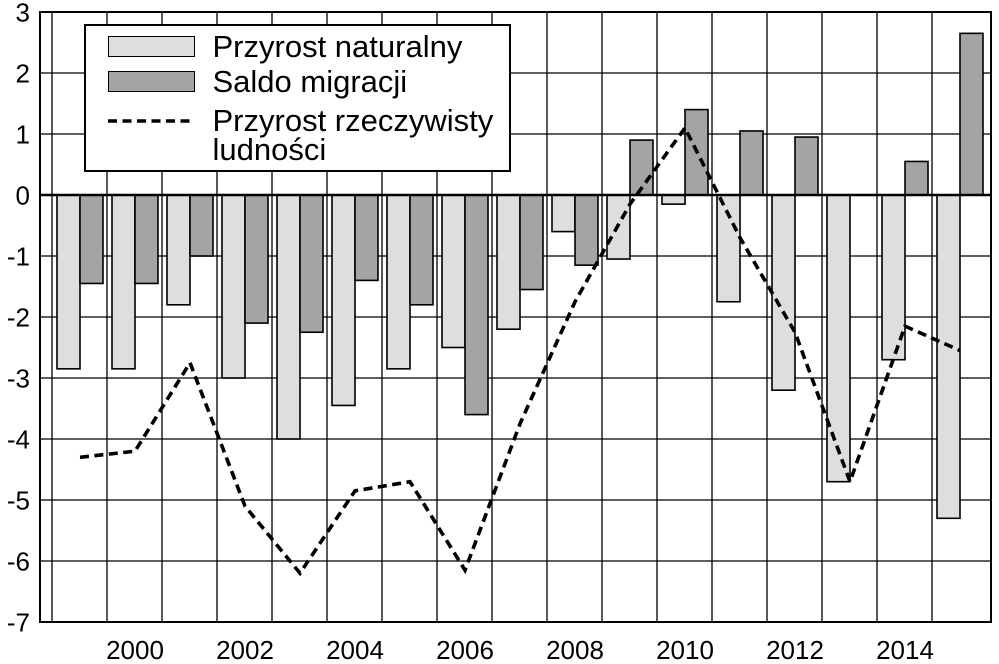  Describe the element at coordinates (783, 292) in the screenshot. I see `bar-przyrost-naturalny-2012` at that location.